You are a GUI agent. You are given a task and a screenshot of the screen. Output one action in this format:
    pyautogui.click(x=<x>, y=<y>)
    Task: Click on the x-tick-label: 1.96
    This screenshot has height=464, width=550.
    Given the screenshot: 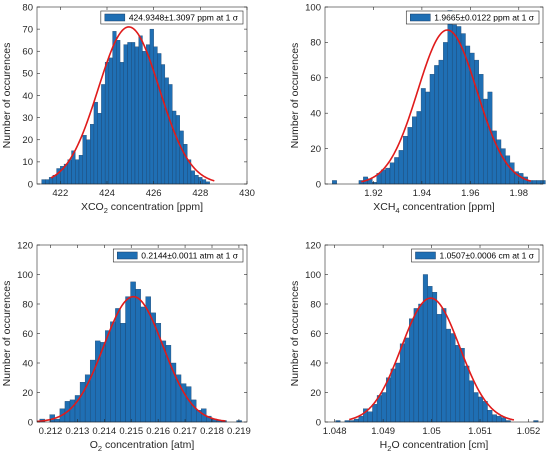 What is the action you would take?
    pyautogui.click(x=470, y=193)
    